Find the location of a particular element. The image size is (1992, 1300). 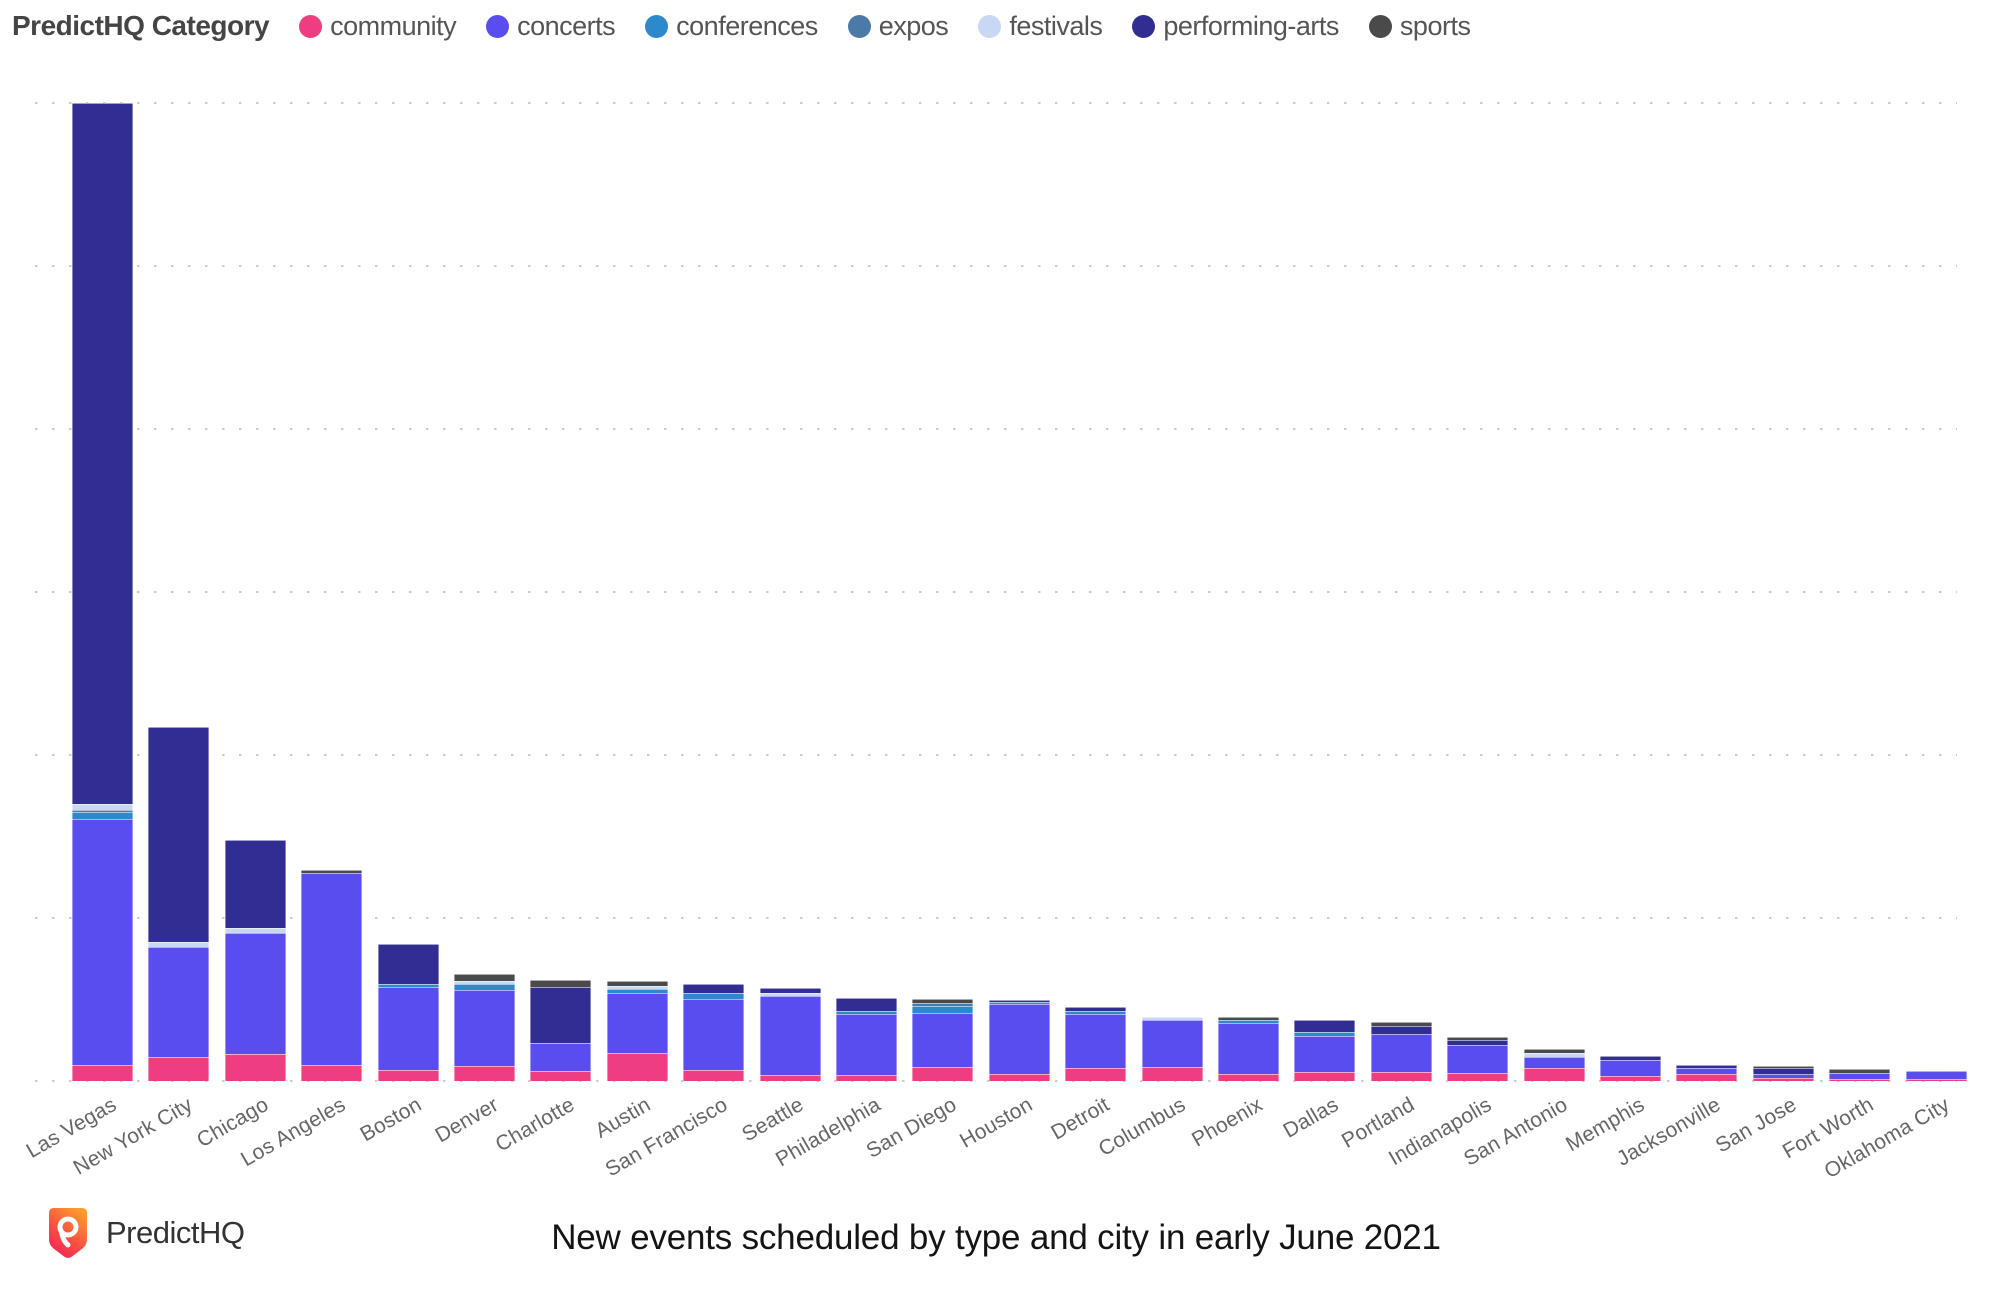

legend-item-community: community is located at coordinates (378, 26).